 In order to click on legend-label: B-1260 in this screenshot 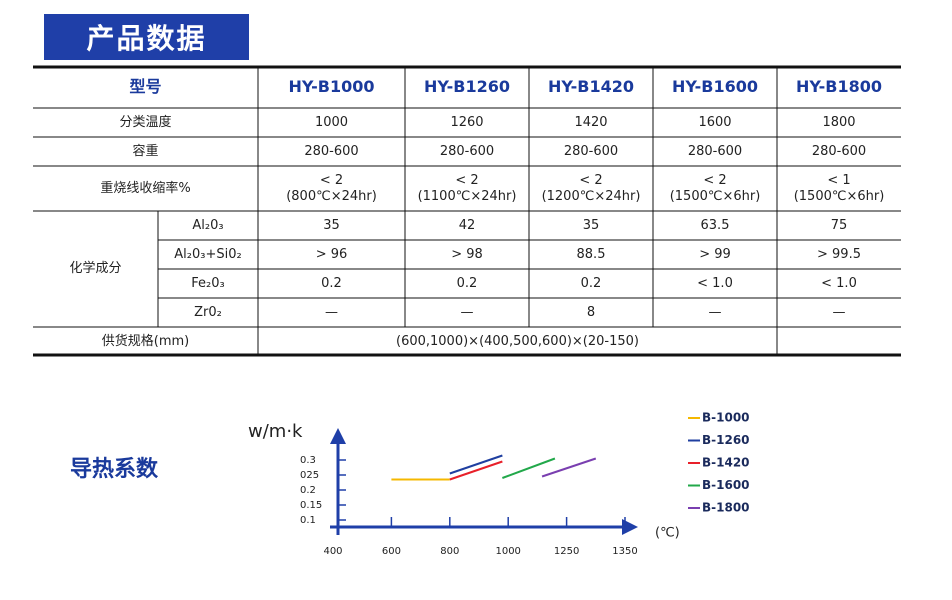, I will do `click(726, 440)`.